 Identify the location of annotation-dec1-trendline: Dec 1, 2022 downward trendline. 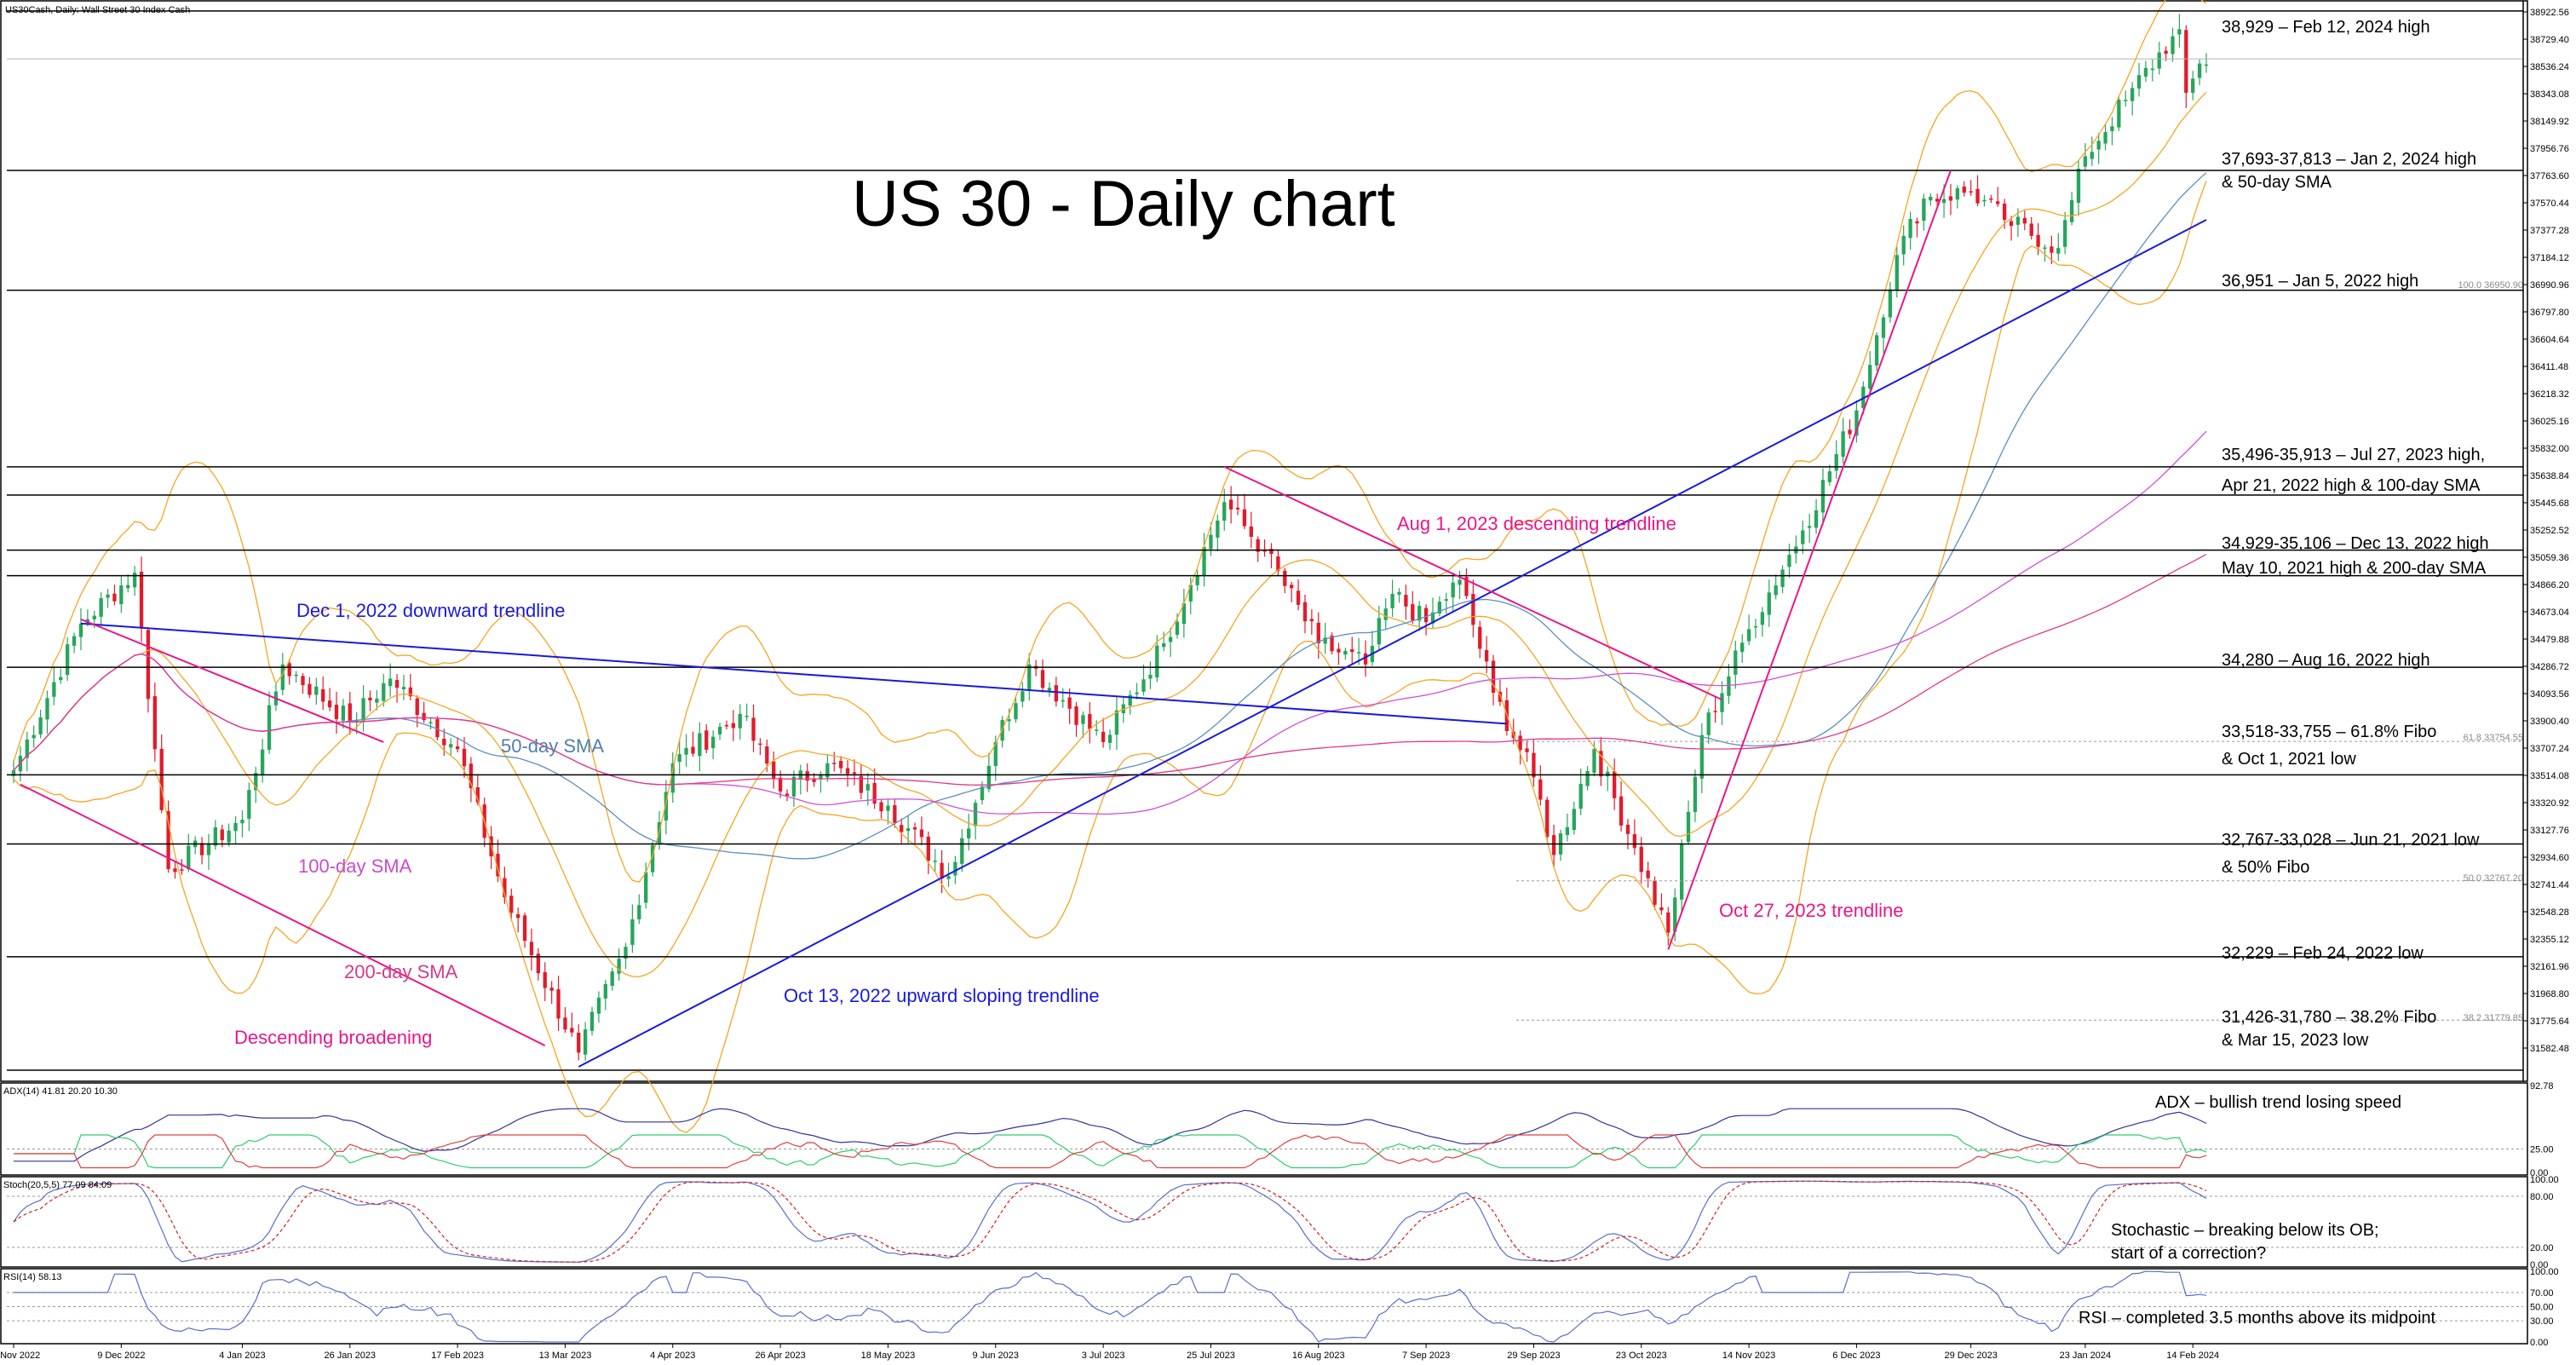
(431, 610).